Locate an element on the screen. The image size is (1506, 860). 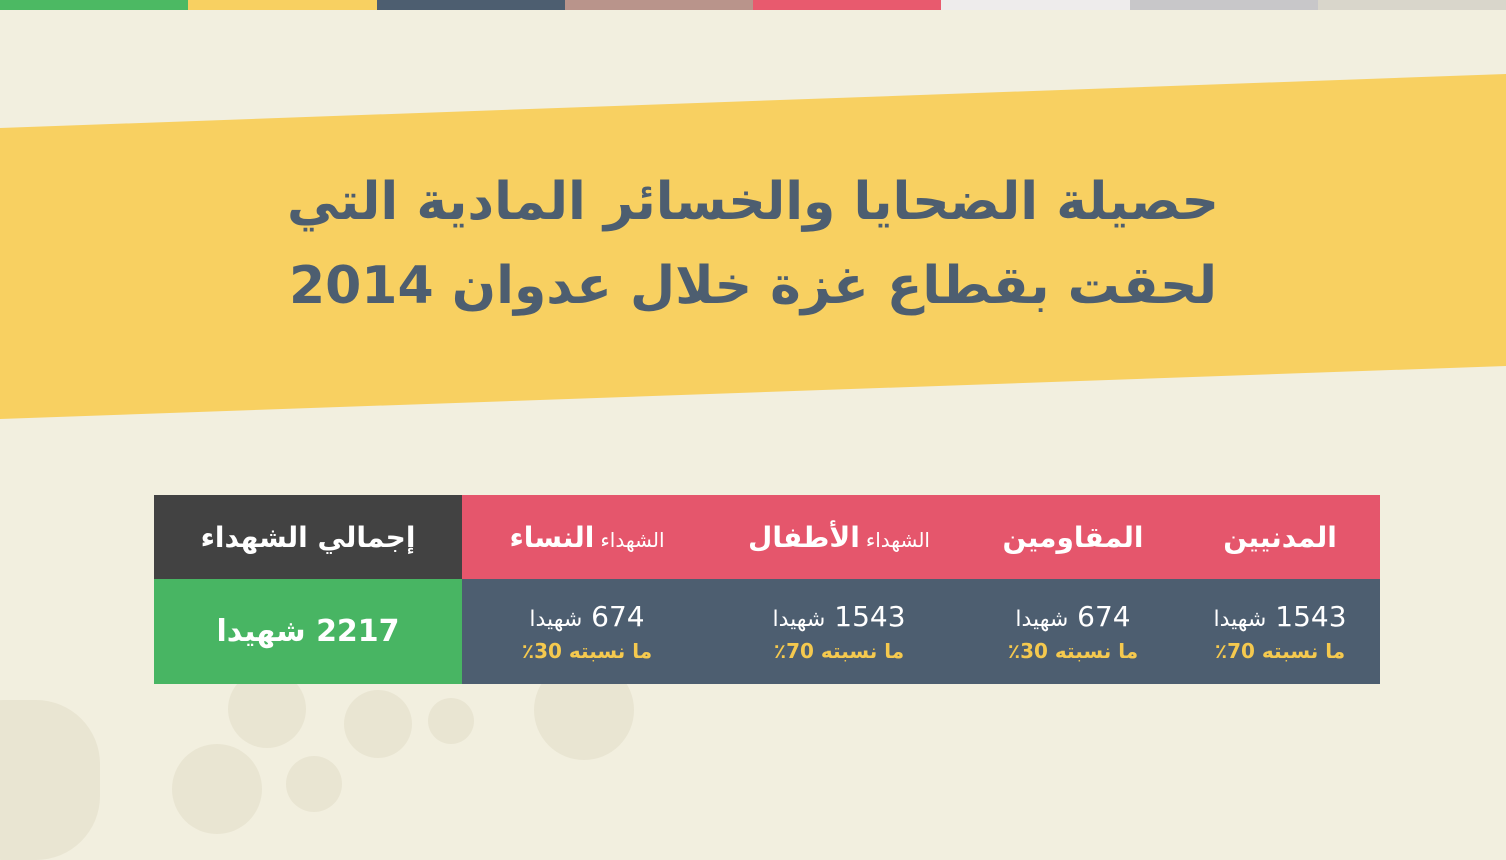
header-label: إجمالي الشهداء is located at coordinates (308, 537).